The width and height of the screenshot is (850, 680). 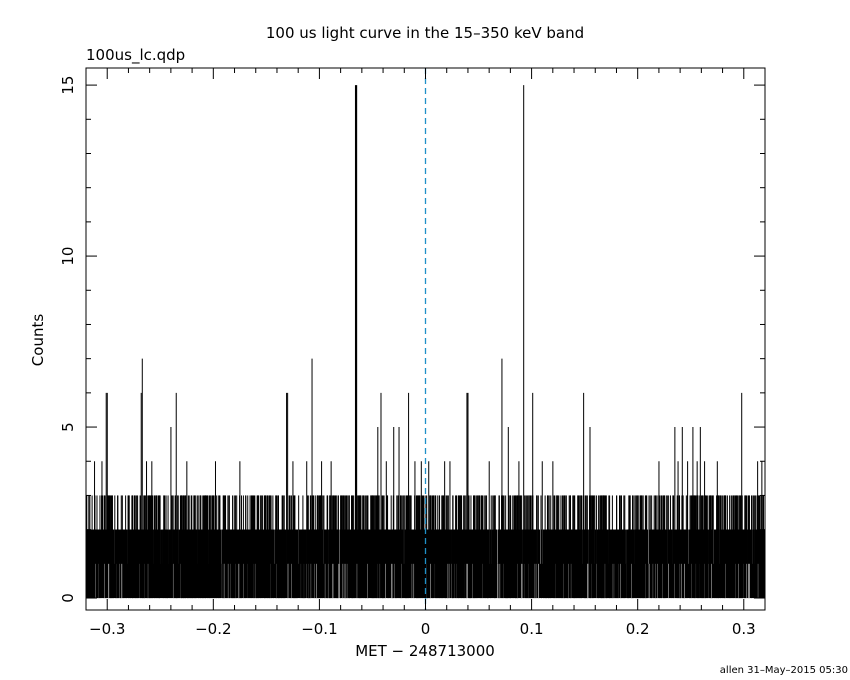 I want to click on y-axis-label: Counts, so click(x=38, y=340).